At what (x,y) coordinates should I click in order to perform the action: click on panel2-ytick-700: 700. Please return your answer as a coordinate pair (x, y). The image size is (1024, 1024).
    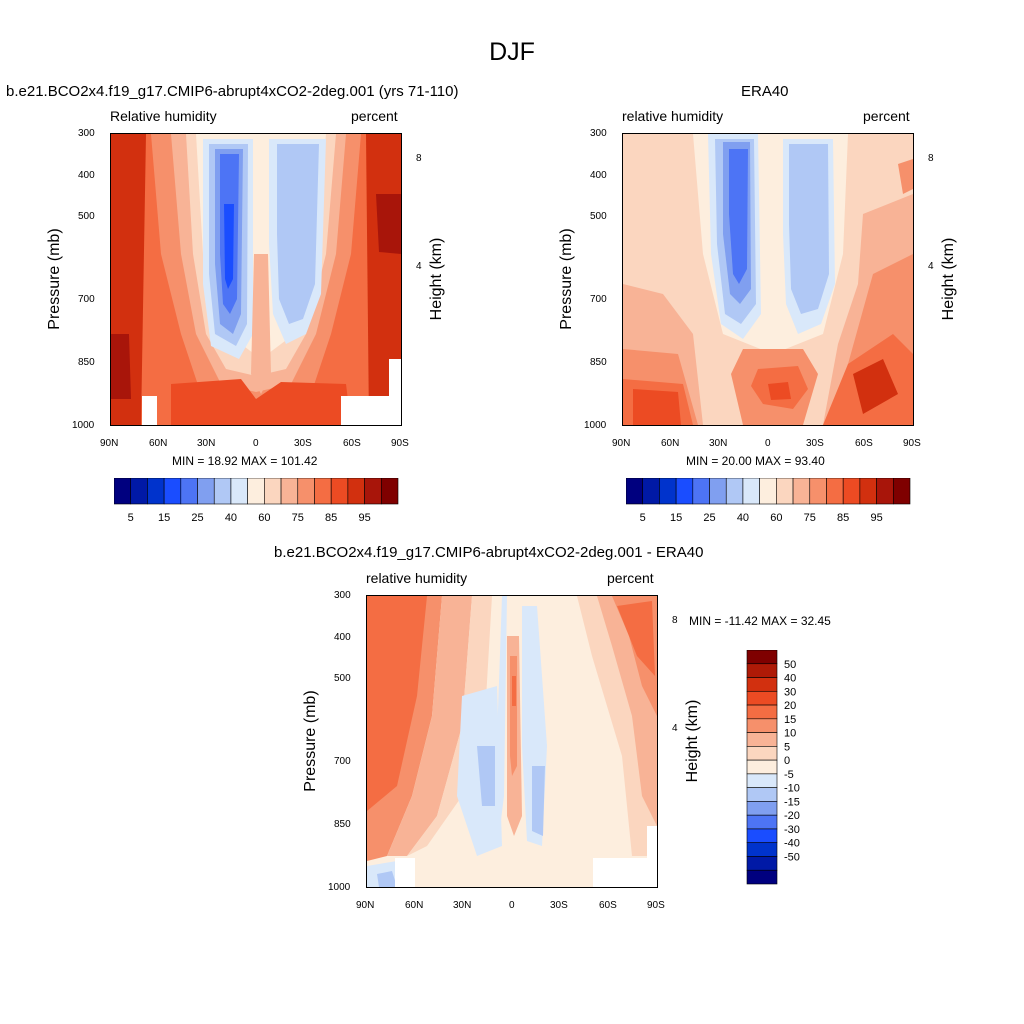
    Looking at the image, I should click on (598, 299).